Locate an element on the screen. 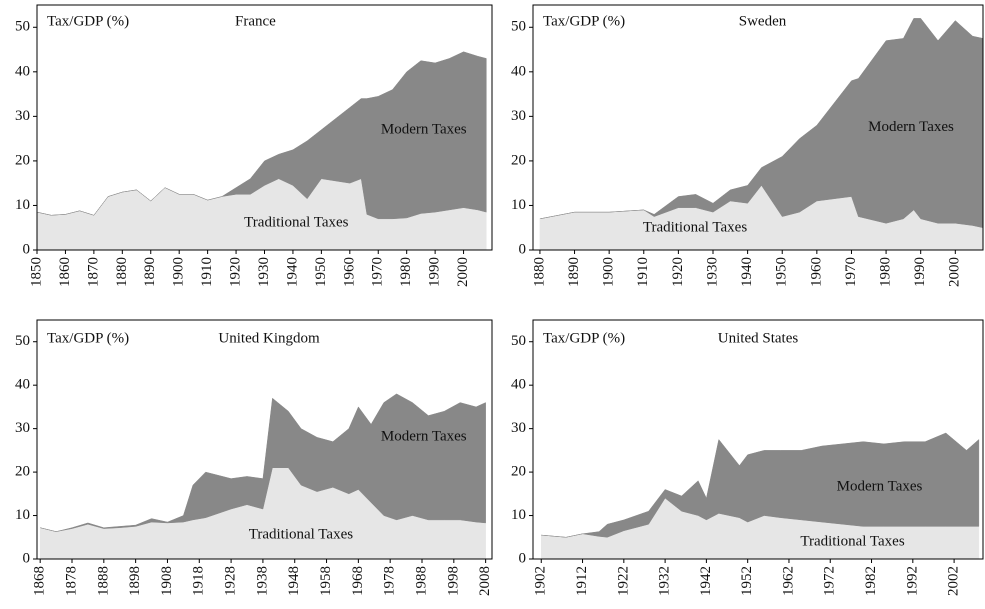 The width and height of the screenshot is (985, 609). x-tick-label: 1982 is located at coordinates (871, 581).